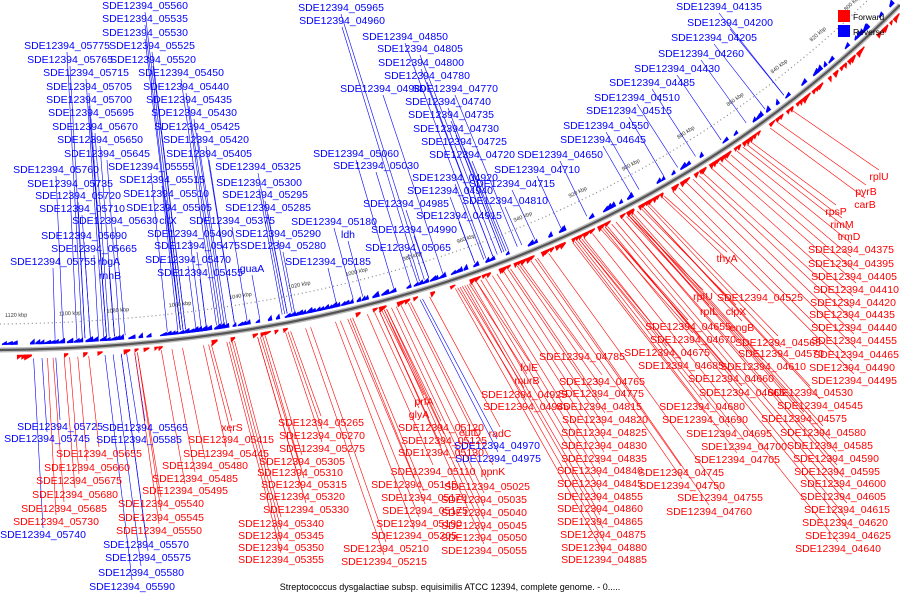  I want to click on gene-label: SDE12394_04675, so click(667, 353).